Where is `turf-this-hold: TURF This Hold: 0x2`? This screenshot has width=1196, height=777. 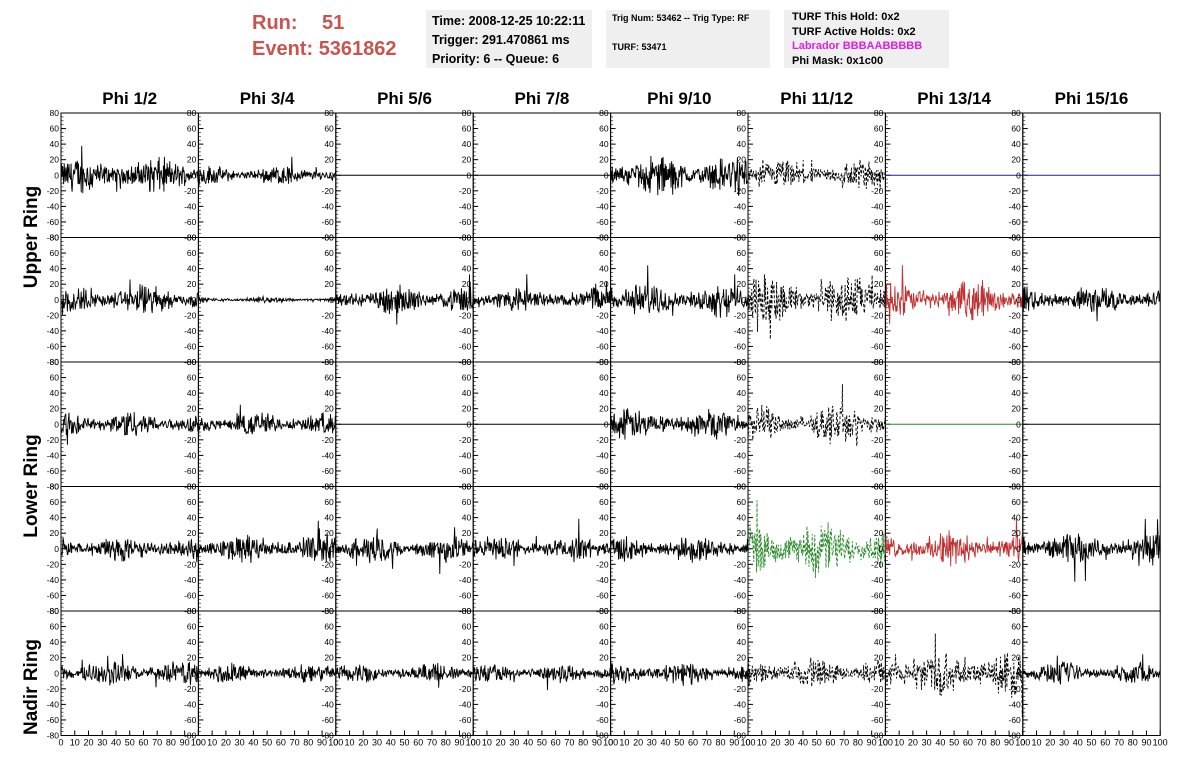
turf-this-hold: TURF This Hold: 0x2 is located at coordinates (846, 17).